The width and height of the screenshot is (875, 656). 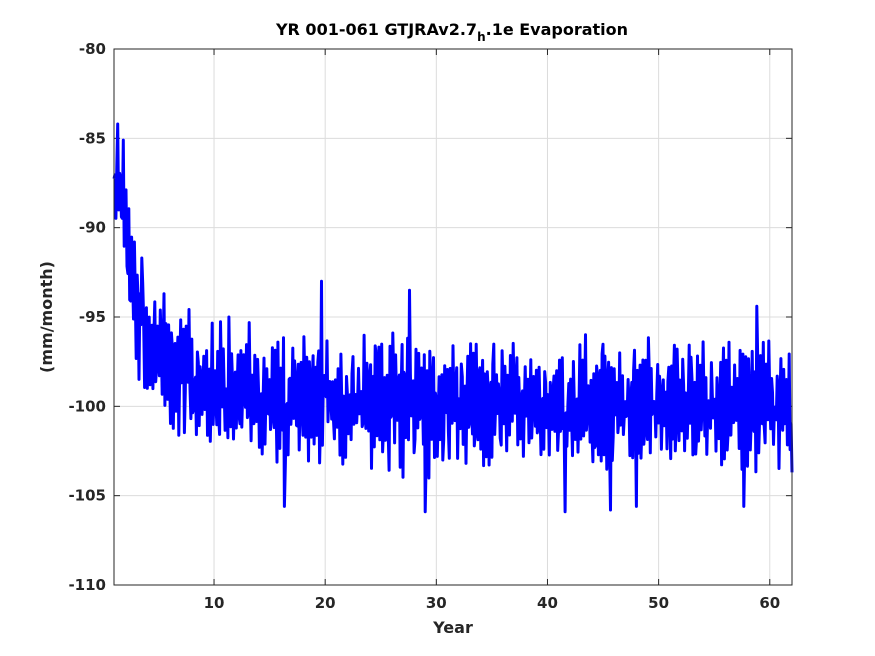 What do you see at coordinates (481, 37) in the screenshot?
I see `chart-title-subscript: h` at bounding box center [481, 37].